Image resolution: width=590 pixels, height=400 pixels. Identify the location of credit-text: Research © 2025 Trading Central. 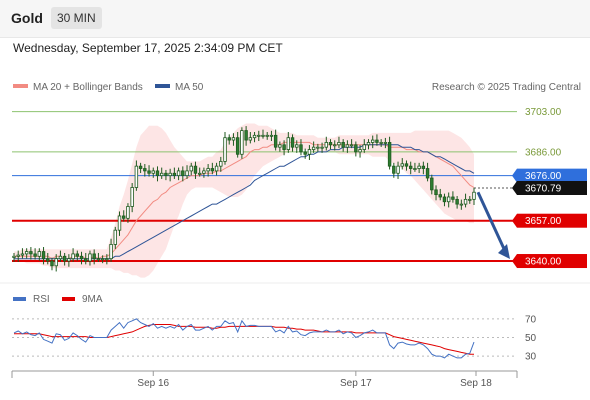
(506, 87).